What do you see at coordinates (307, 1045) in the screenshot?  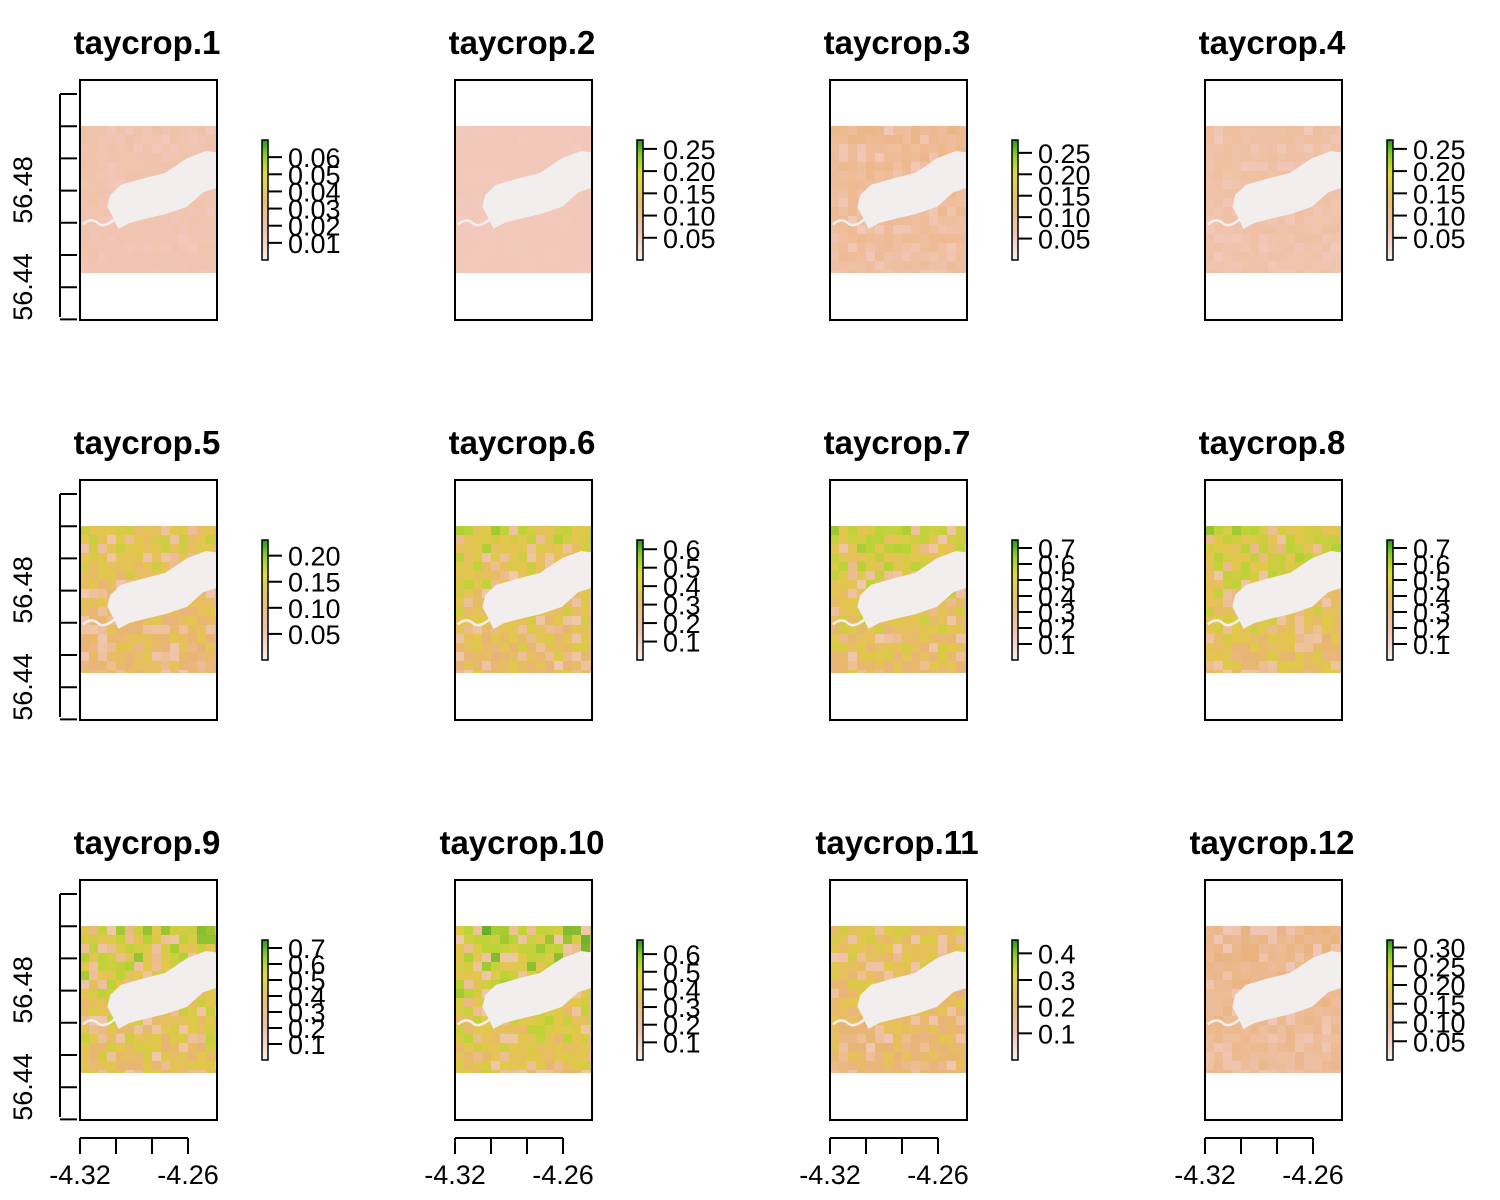 I see `legend-tick-label: 0.1` at bounding box center [307, 1045].